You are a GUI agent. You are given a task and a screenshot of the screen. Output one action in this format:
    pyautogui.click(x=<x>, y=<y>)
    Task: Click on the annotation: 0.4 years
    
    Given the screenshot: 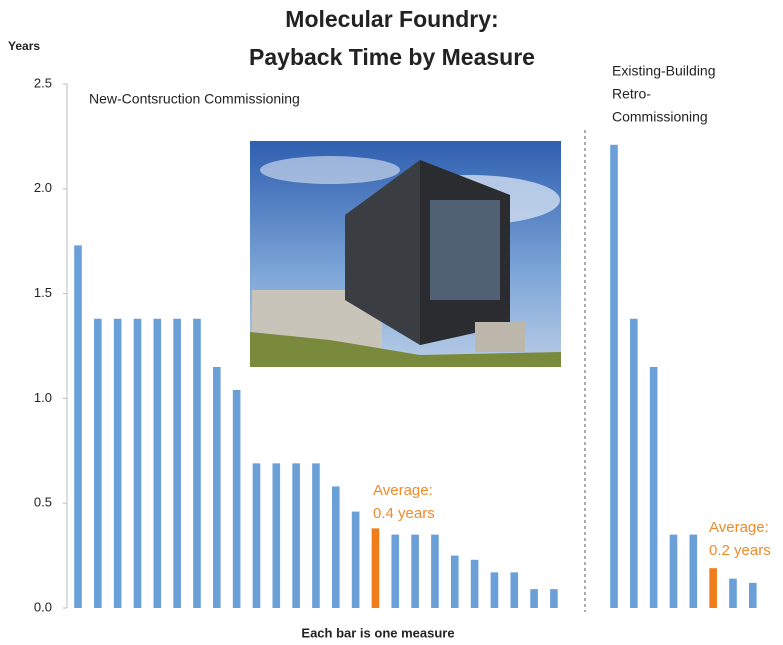 What is the action you would take?
    pyautogui.click(x=404, y=513)
    